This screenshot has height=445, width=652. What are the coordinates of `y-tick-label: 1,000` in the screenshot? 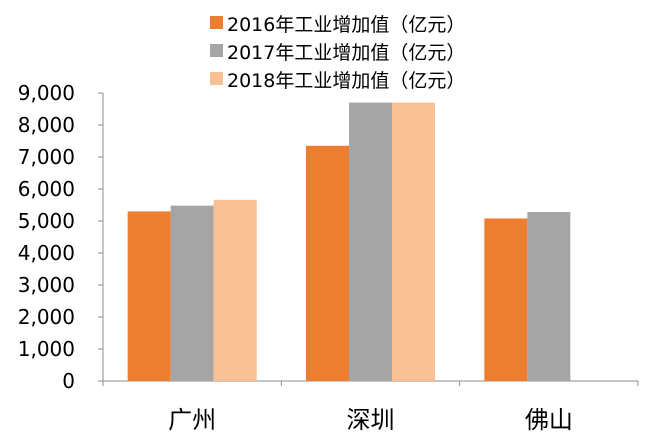 It's located at (46, 349).